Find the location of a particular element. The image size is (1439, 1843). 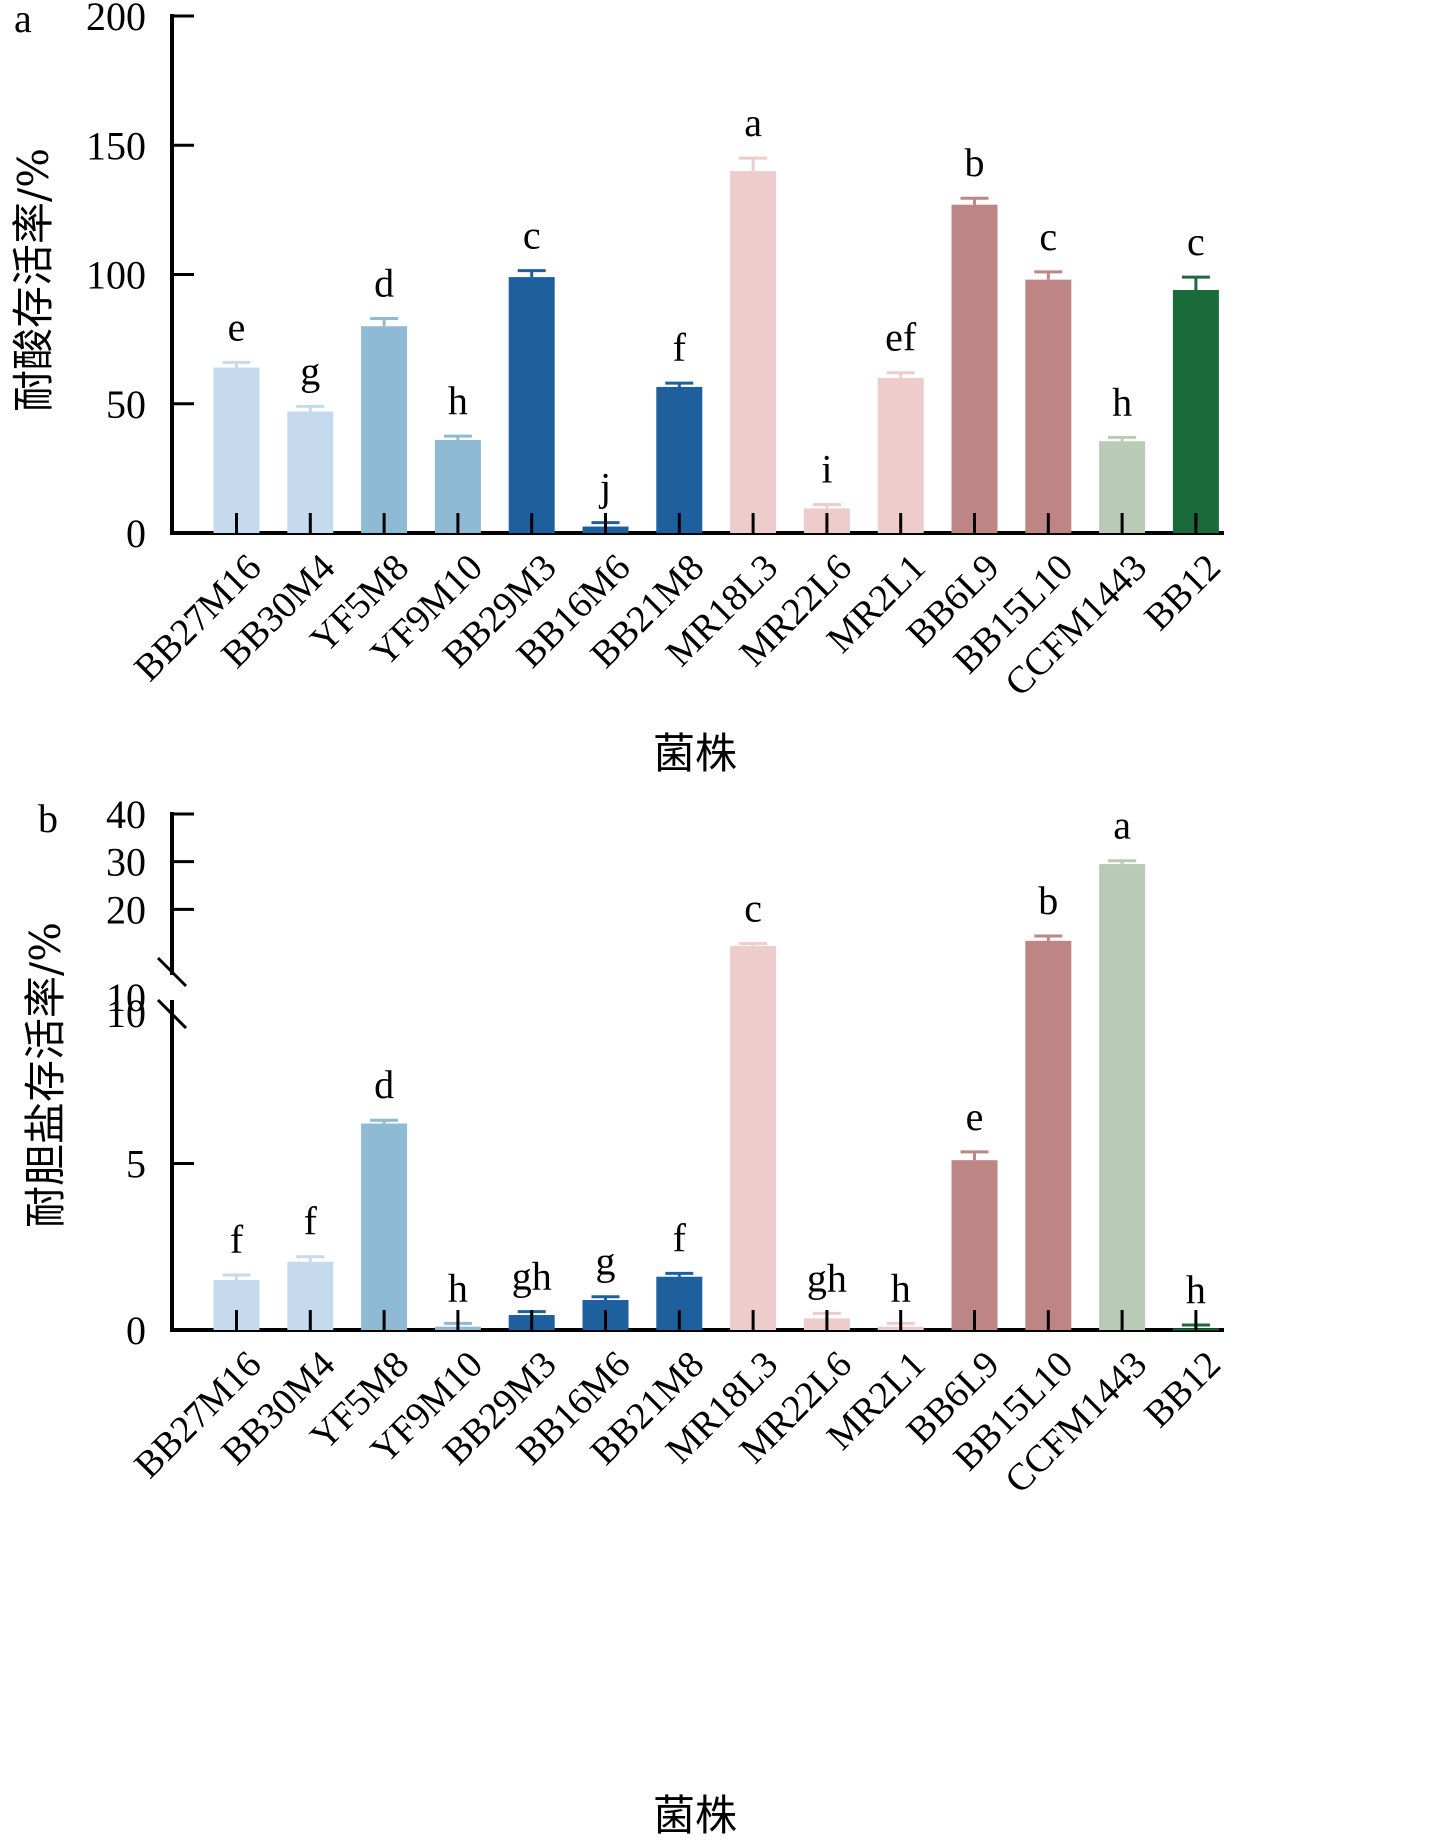

significance-label-a: i is located at coordinates (826, 469).